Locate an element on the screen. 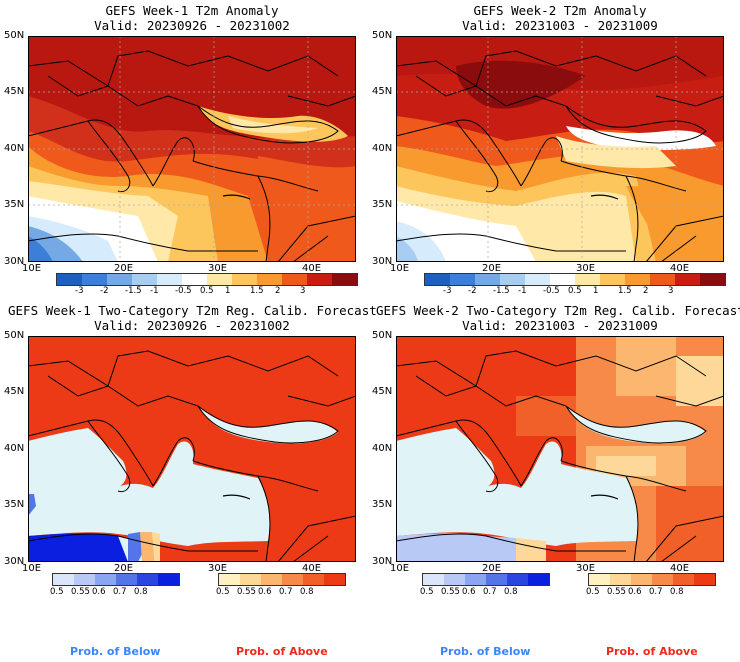 Image resolution: width=740 pixels, height=662 pixels. prob-above-label-1: Prob. of Above is located at coordinates (282, 651).